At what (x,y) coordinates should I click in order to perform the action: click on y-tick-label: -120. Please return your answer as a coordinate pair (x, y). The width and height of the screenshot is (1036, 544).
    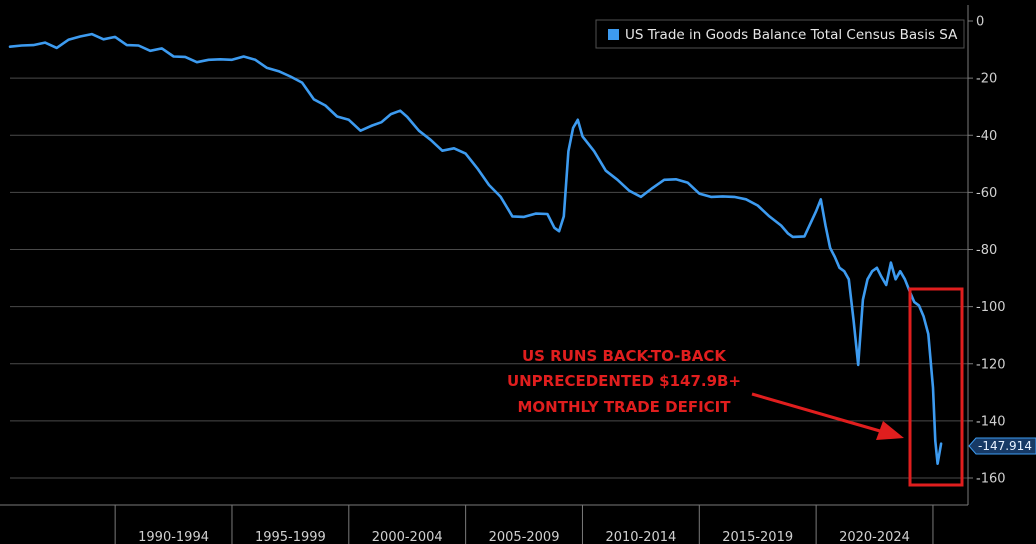
    Looking at the image, I should click on (991, 364).